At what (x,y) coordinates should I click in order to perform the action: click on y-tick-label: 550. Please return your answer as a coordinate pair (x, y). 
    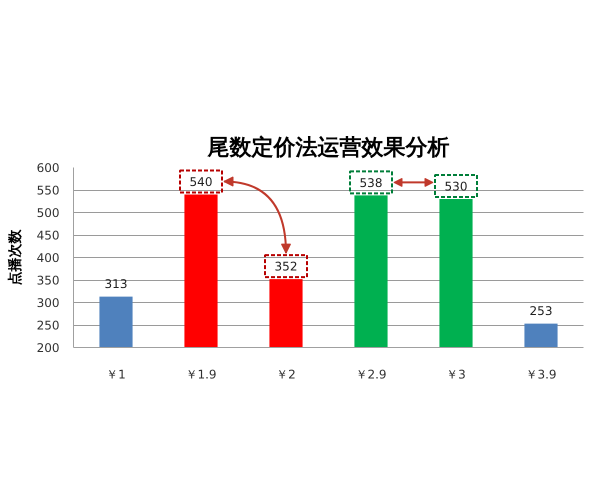
    Looking at the image, I should click on (48, 191).